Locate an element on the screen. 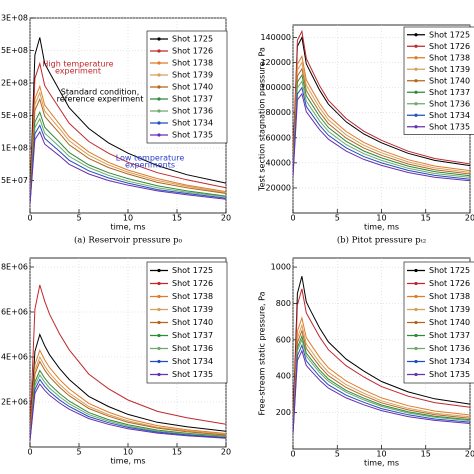  annotation: High temperature is located at coordinates (77, 64).